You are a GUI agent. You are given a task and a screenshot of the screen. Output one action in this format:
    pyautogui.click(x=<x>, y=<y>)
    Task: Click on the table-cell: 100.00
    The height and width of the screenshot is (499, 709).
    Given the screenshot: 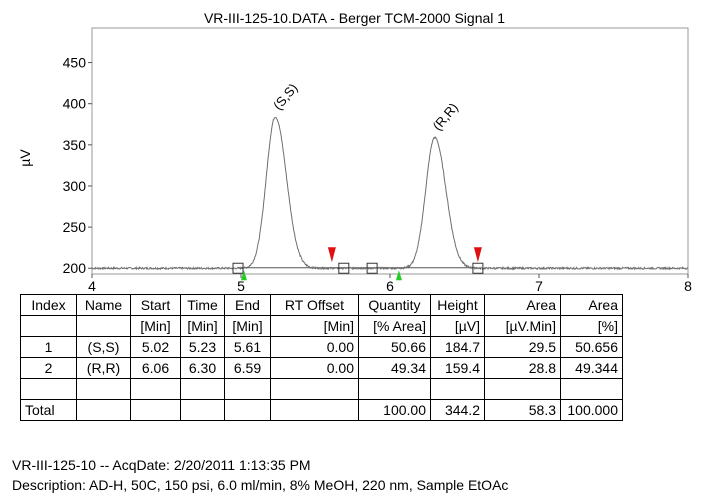 What is the action you would take?
    pyautogui.click(x=394, y=410)
    